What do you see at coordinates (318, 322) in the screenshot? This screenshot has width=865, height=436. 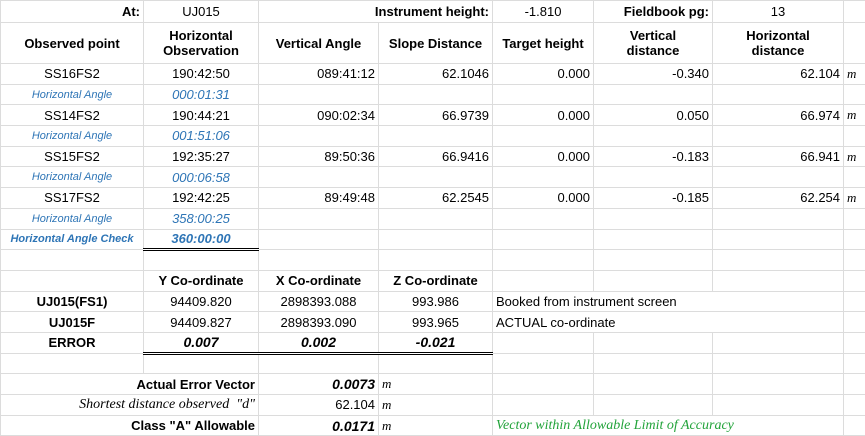 I see `coordinate: 2898393.090` at bounding box center [318, 322].